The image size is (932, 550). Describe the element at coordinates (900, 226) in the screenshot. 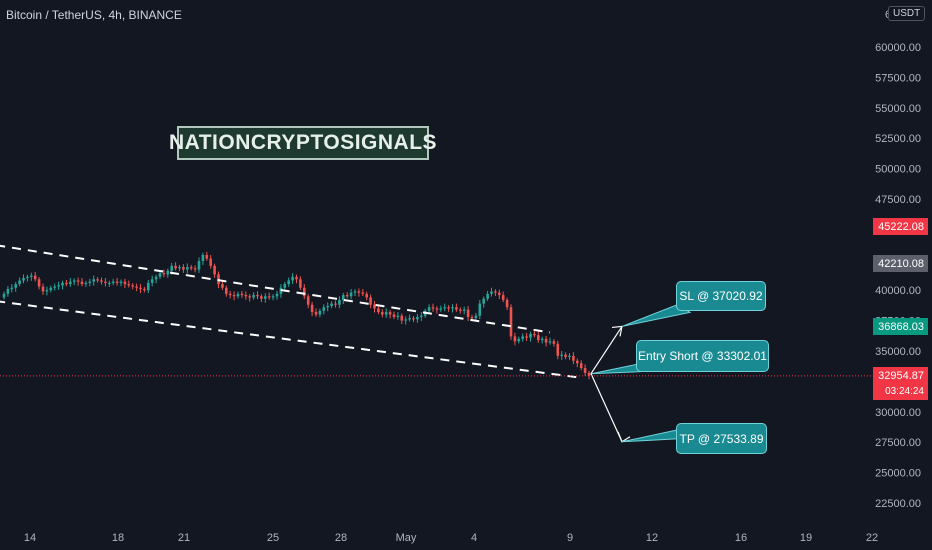

I see `price-tag-upper: 45222.08` at that location.